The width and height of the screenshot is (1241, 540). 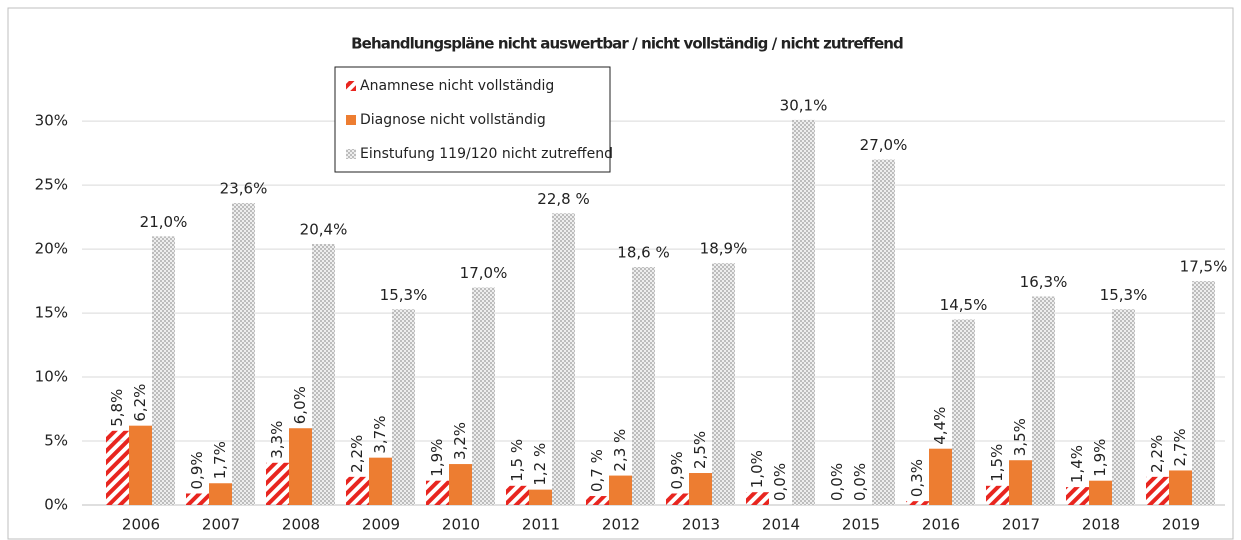 What do you see at coordinates (140, 403) in the screenshot?
I see `data-label: 6,2%` at bounding box center [140, 403].